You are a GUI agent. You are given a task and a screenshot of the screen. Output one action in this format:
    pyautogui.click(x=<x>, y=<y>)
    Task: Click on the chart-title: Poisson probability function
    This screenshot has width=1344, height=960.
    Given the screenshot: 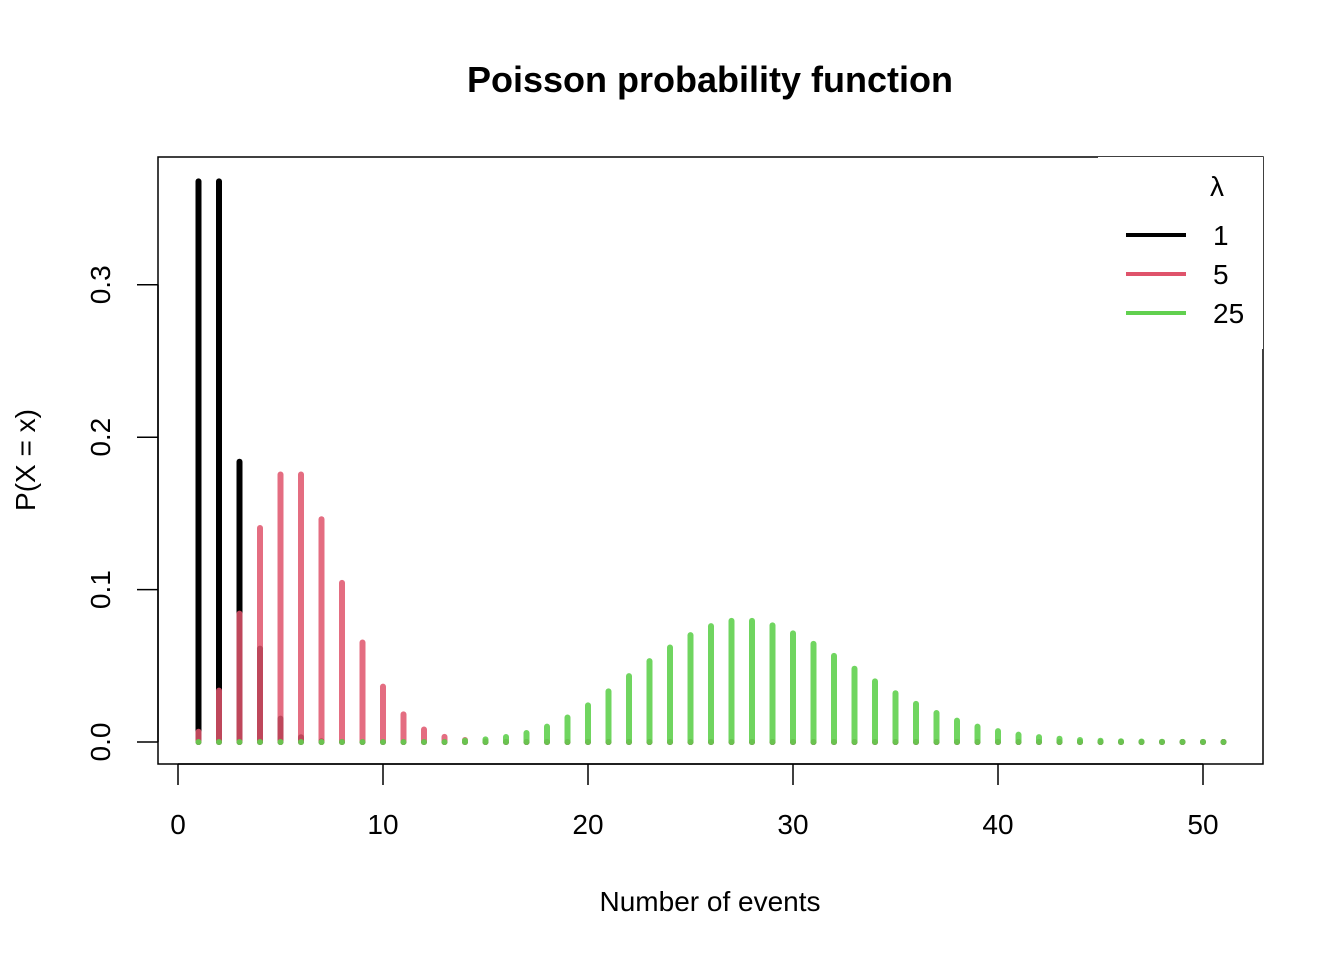 What is the action you would take?
    pyautogui.click(x=710, y=79)
    